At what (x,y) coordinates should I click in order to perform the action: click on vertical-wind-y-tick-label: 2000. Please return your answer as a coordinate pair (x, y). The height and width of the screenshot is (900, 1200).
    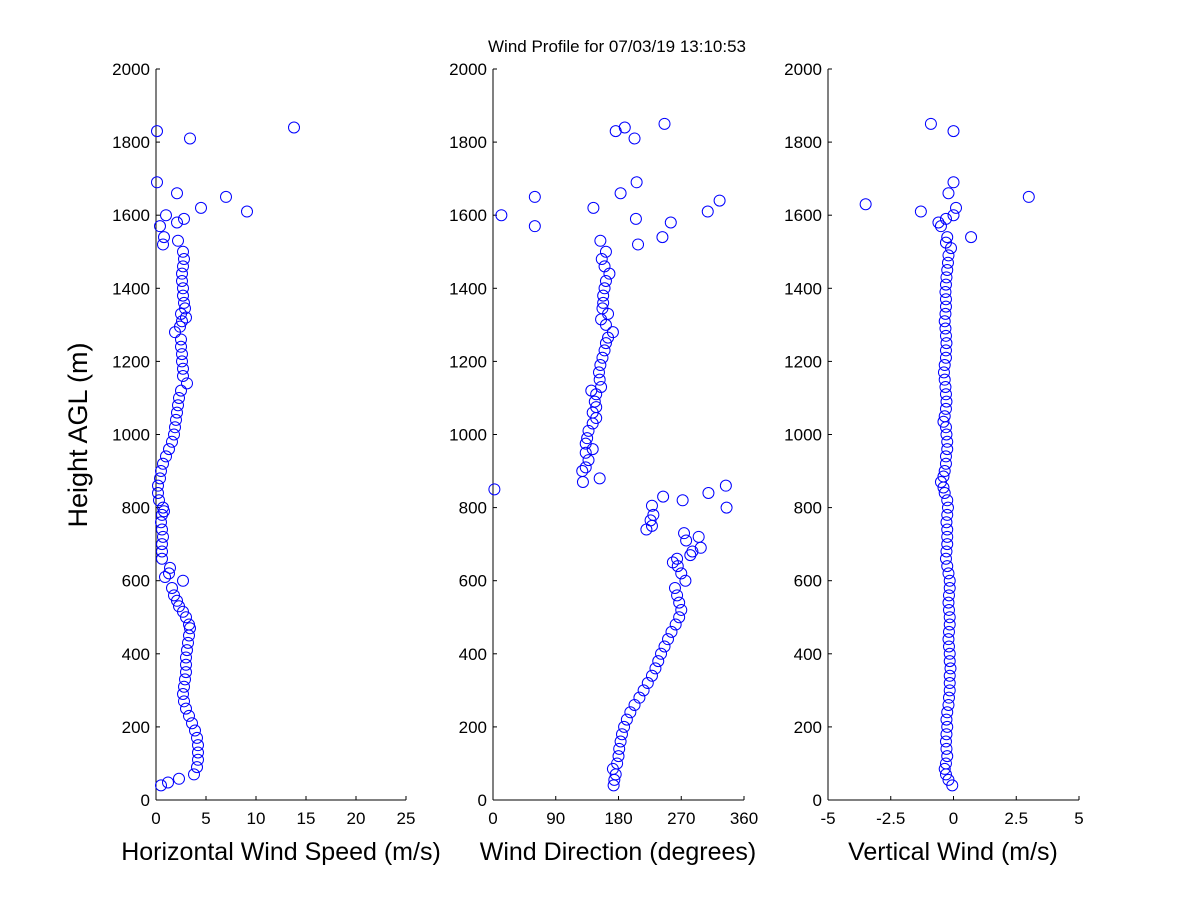
    Looking at the image, I should click on (803, 69).